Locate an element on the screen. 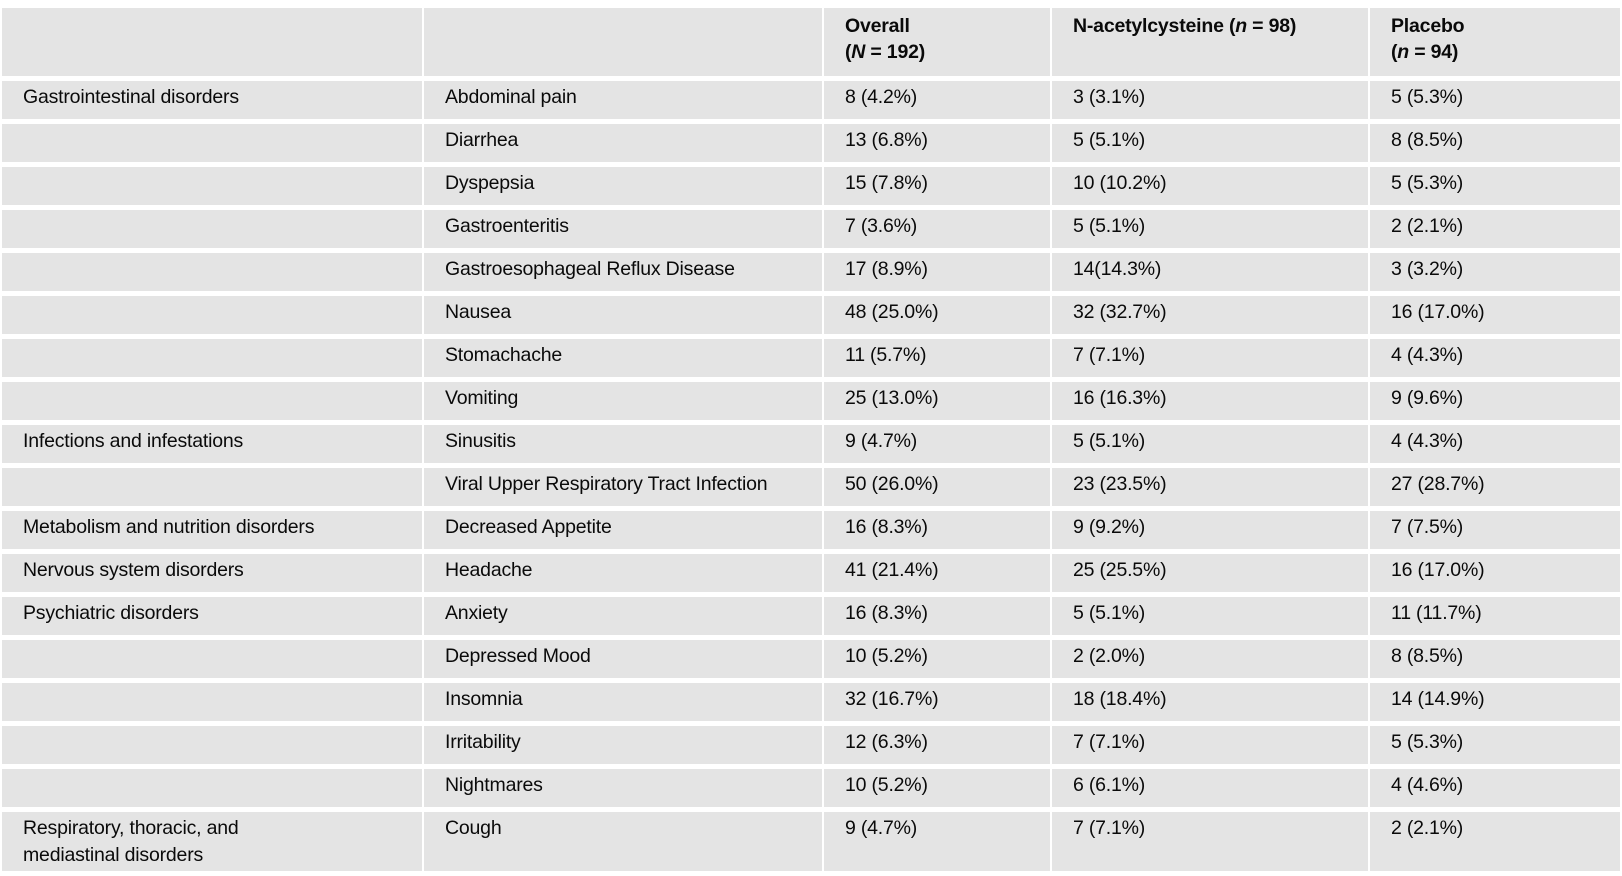  cell-overall-text: 10 (5.2%) is located at coordinates (886, 656).